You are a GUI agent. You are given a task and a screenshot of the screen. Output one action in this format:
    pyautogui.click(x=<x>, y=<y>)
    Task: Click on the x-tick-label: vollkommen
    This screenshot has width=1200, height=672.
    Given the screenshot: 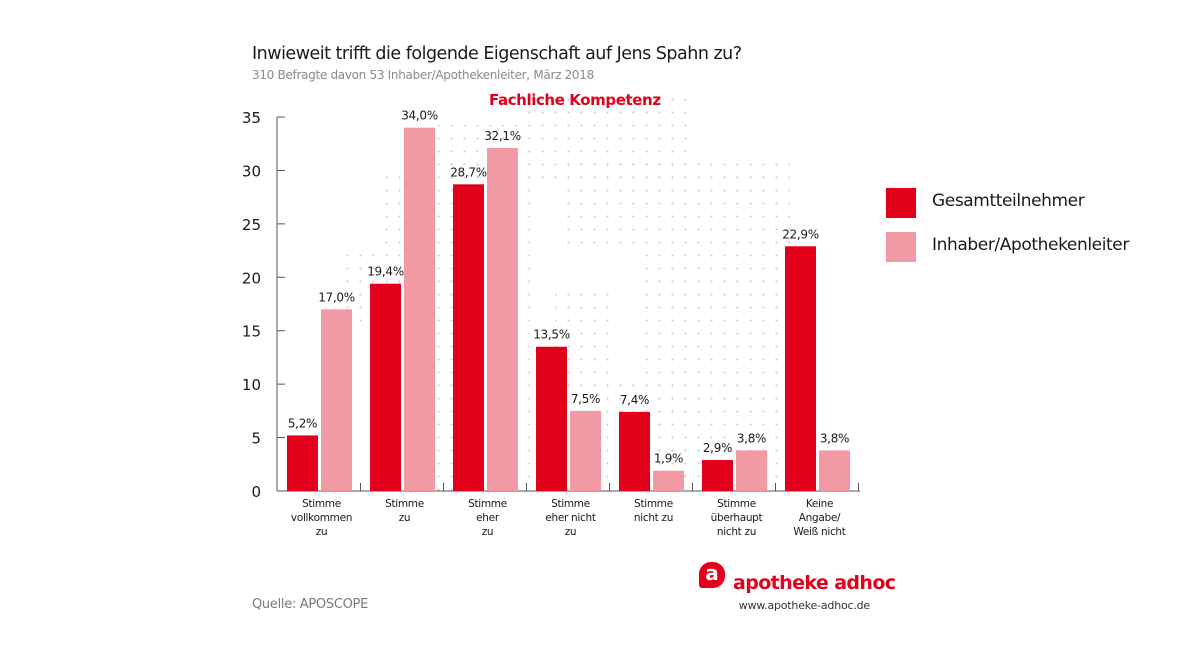 What is the action you would take?
    pyautogui.click(x=321, y=518)
    